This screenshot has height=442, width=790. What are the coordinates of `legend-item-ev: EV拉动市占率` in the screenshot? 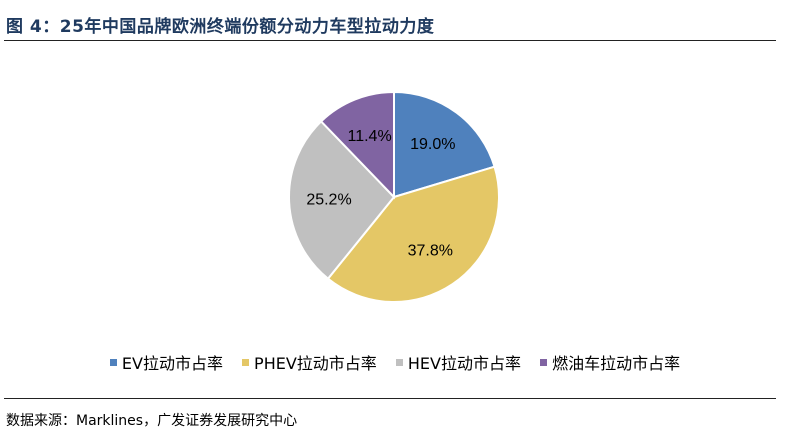 It's located at (166, 362).